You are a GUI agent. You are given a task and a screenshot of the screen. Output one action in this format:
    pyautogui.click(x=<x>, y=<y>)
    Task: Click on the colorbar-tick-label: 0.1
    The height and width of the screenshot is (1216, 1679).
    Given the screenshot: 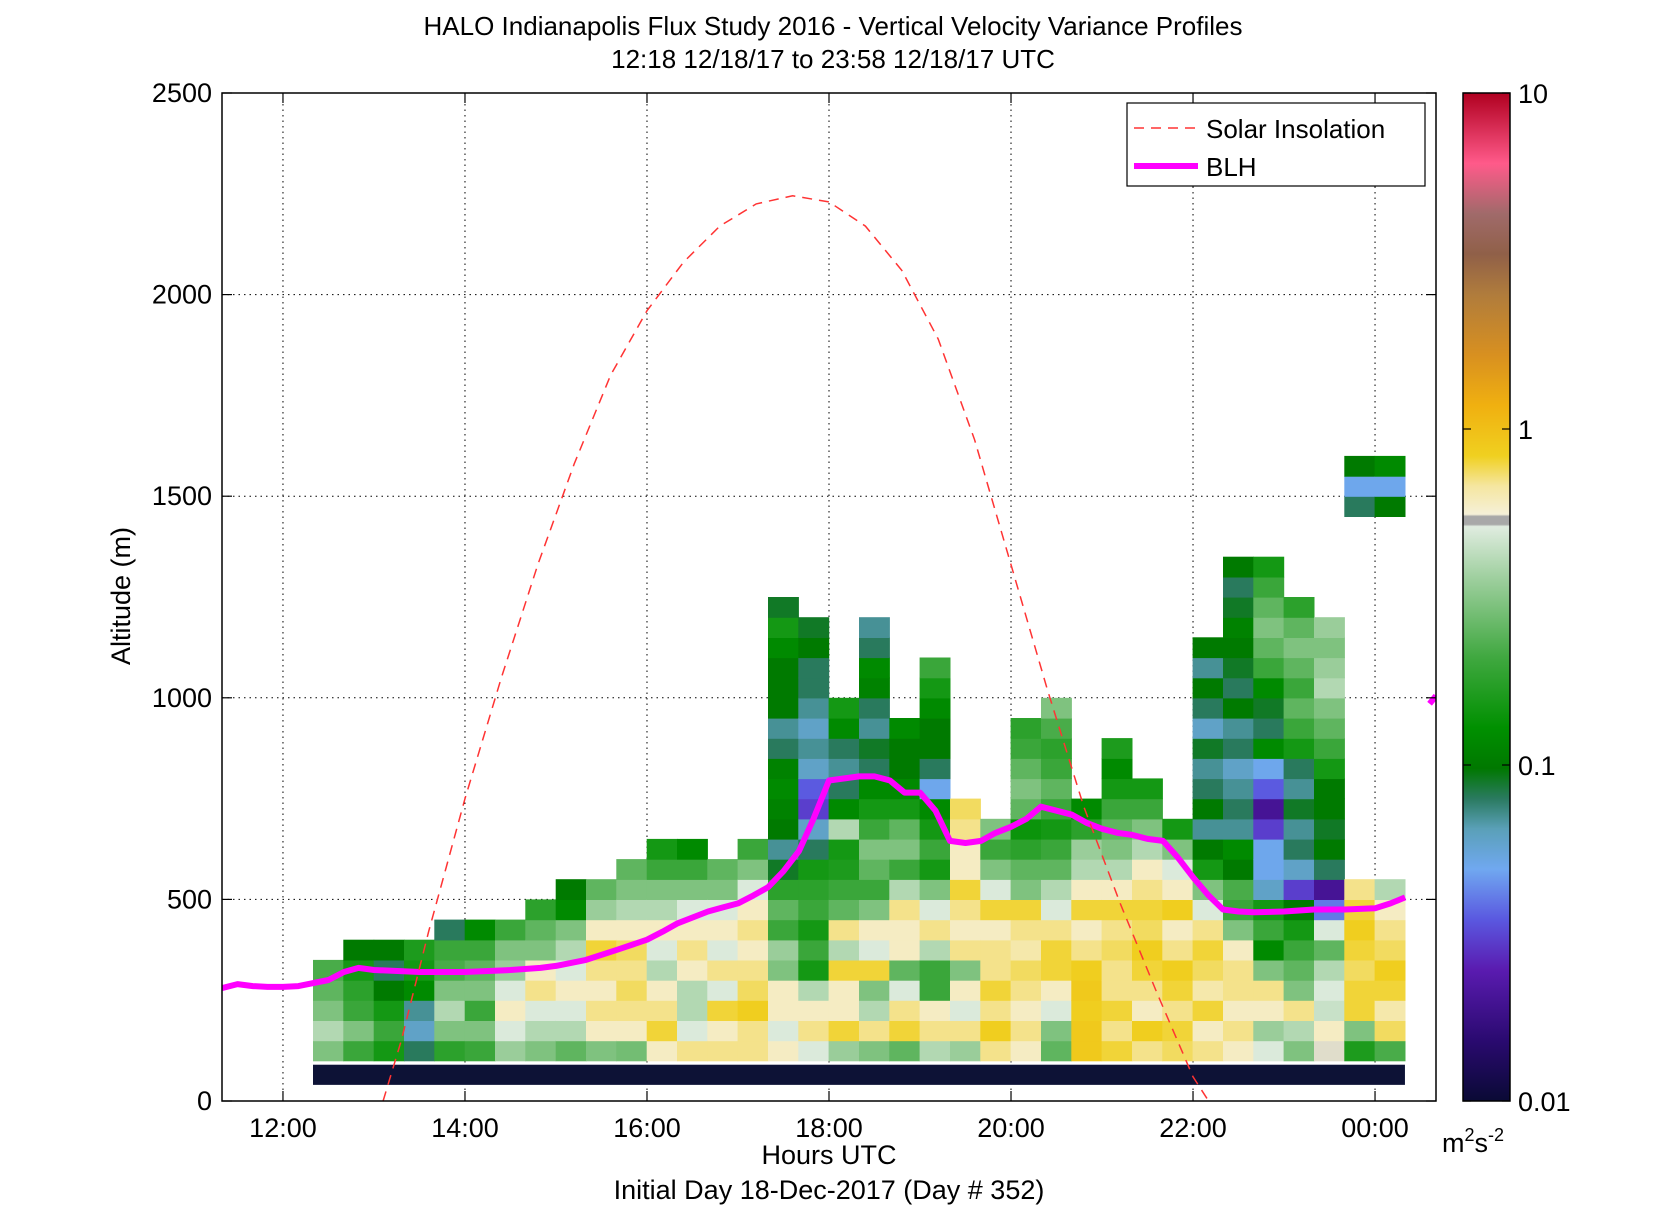 What is the action you would take?
    pyautogui.click(x=1537, y=766)
    